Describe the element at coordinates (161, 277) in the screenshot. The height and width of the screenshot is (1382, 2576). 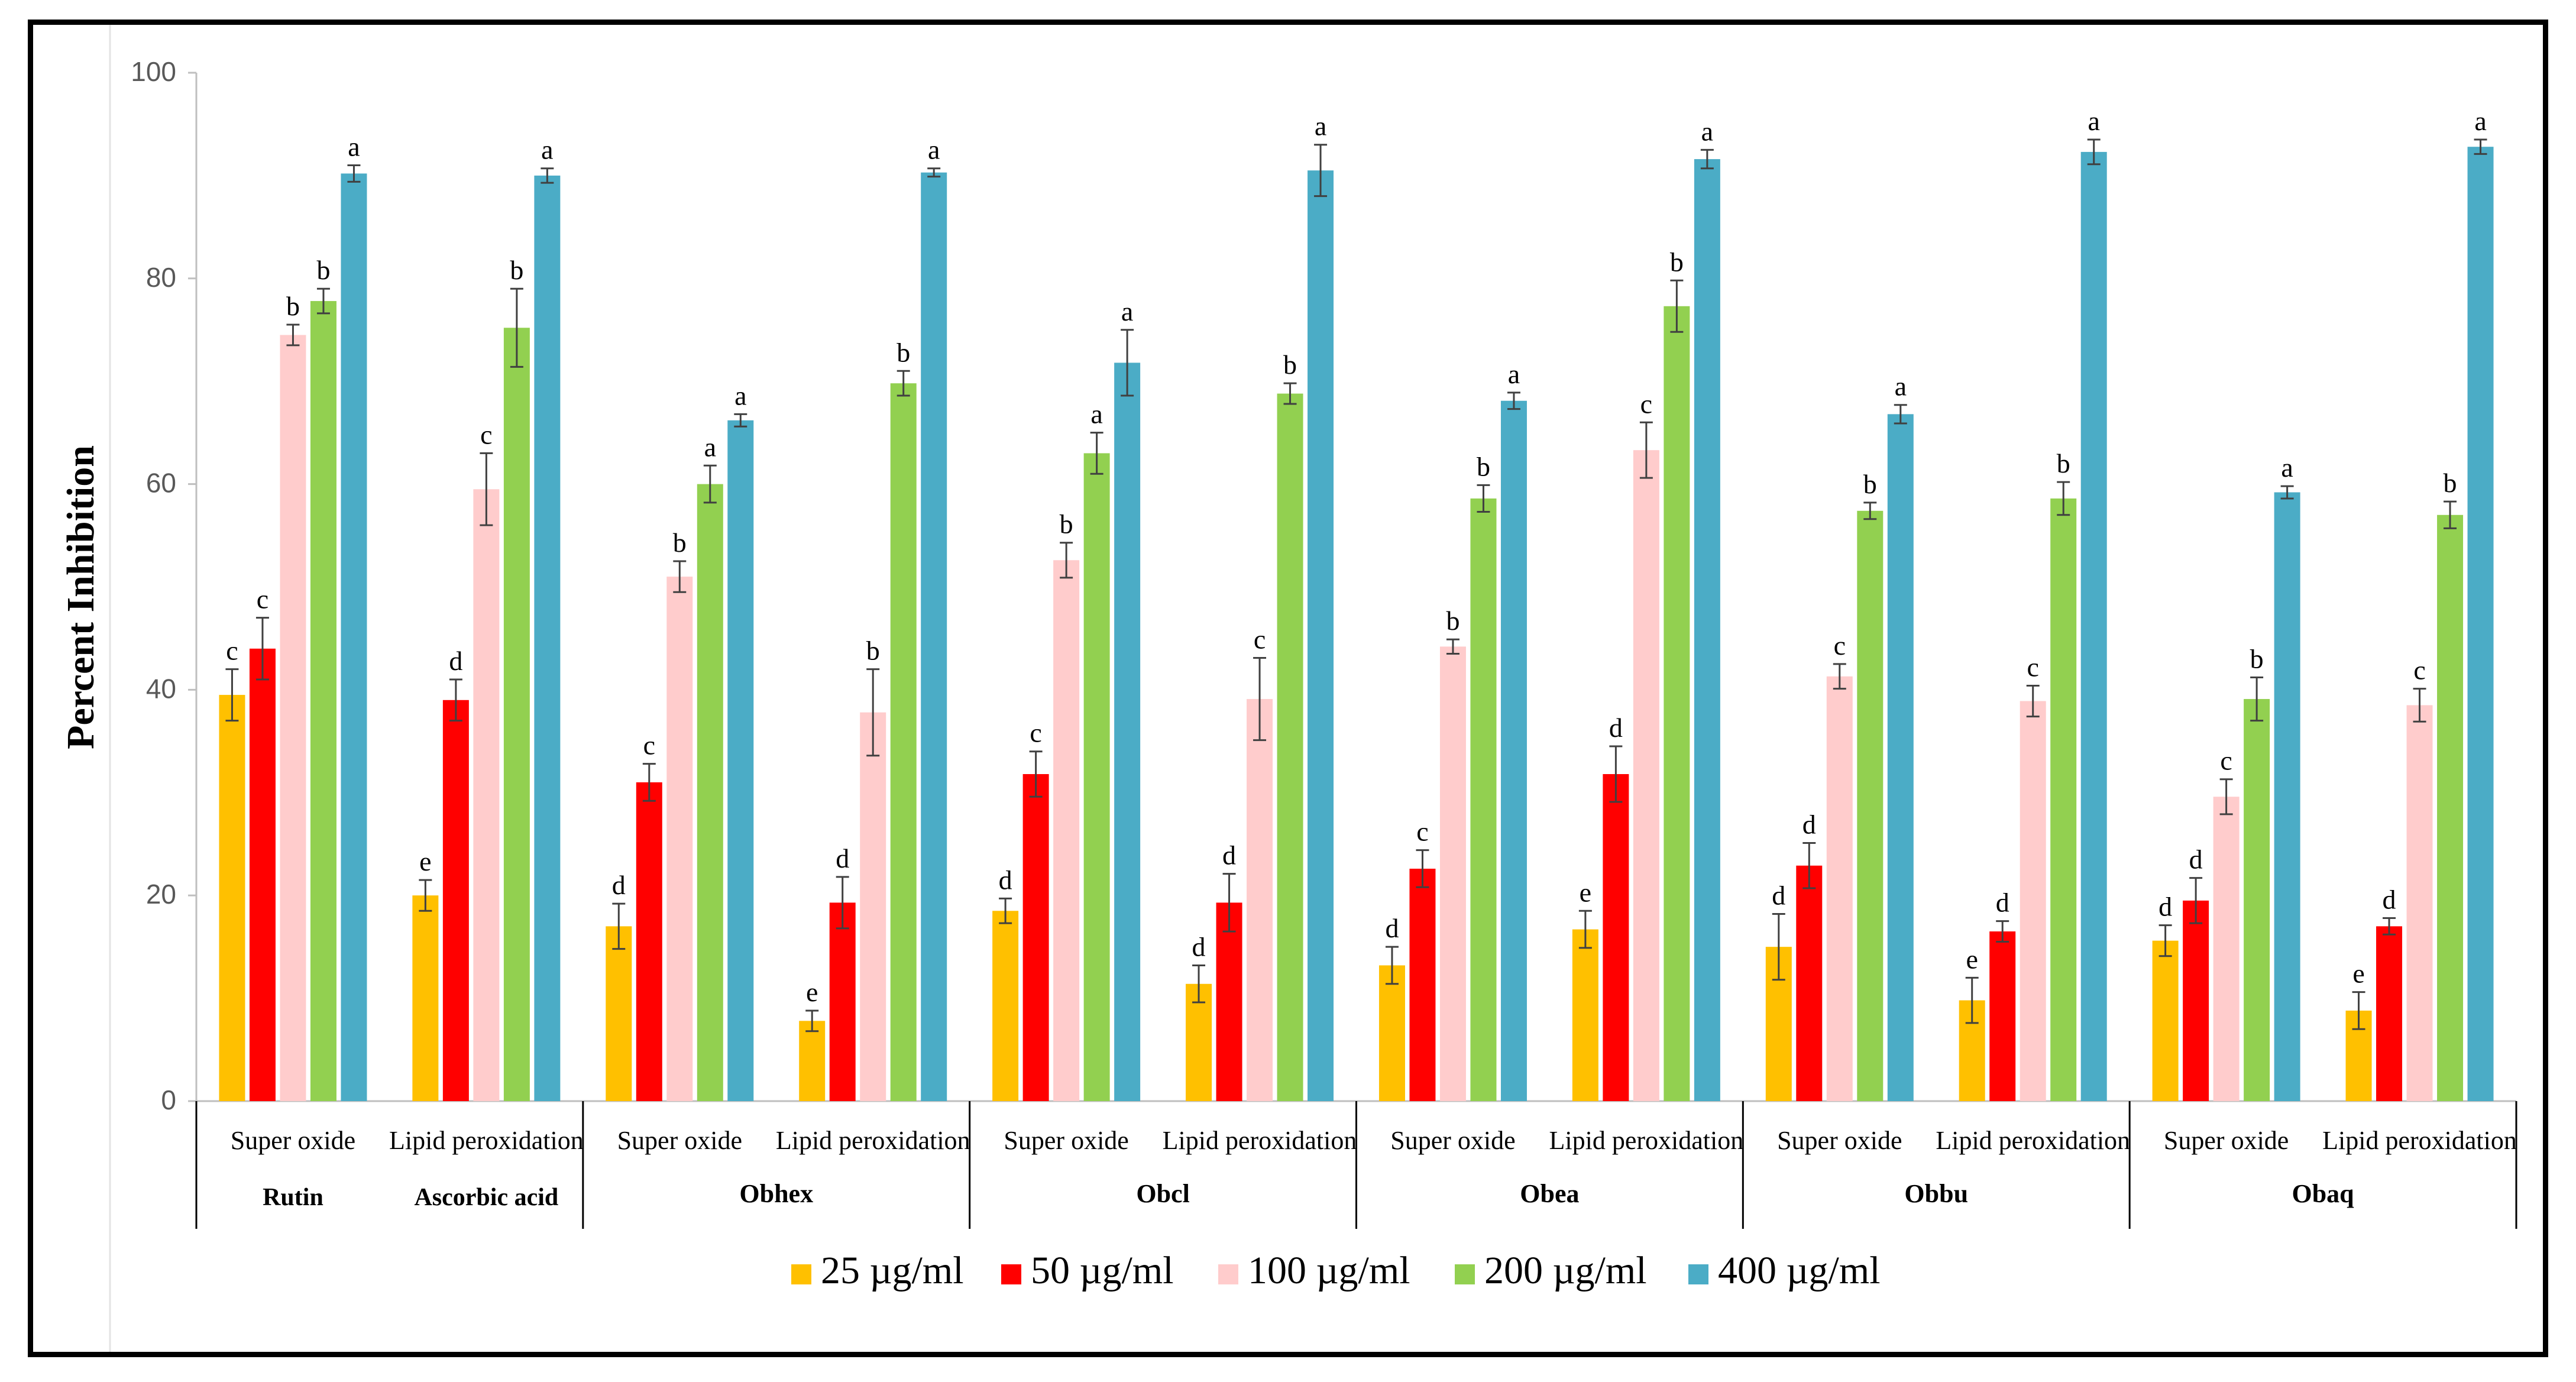
I see `y-tick-label: 80` at that location.